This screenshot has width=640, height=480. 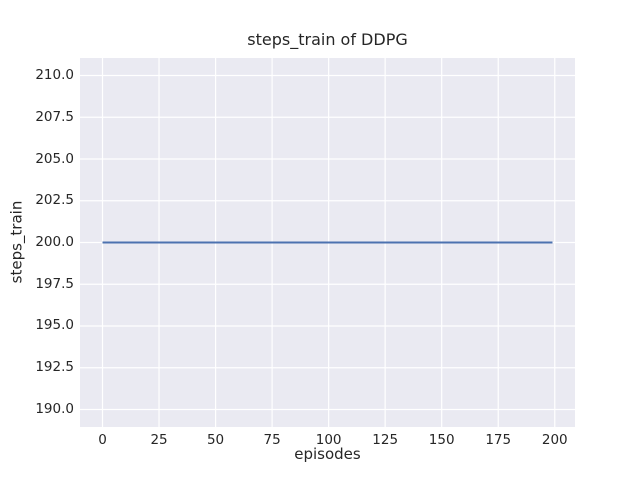 I want to click on x-tick-label: 200, so click(x=554, y=440).